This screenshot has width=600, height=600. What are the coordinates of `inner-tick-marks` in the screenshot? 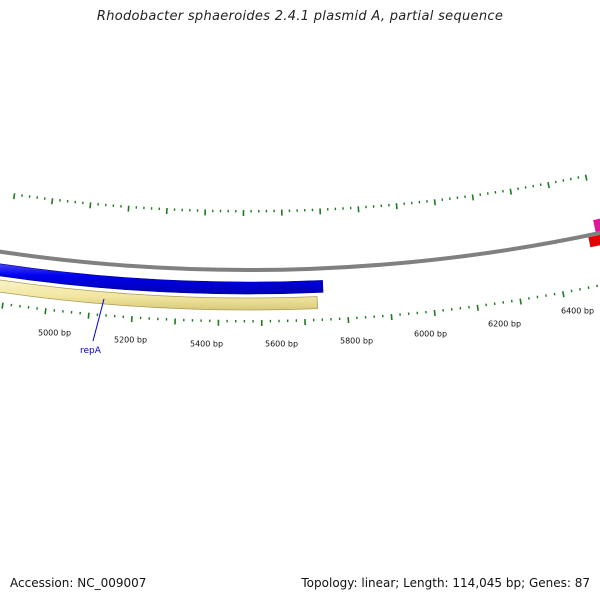 It's located at (299, 305).